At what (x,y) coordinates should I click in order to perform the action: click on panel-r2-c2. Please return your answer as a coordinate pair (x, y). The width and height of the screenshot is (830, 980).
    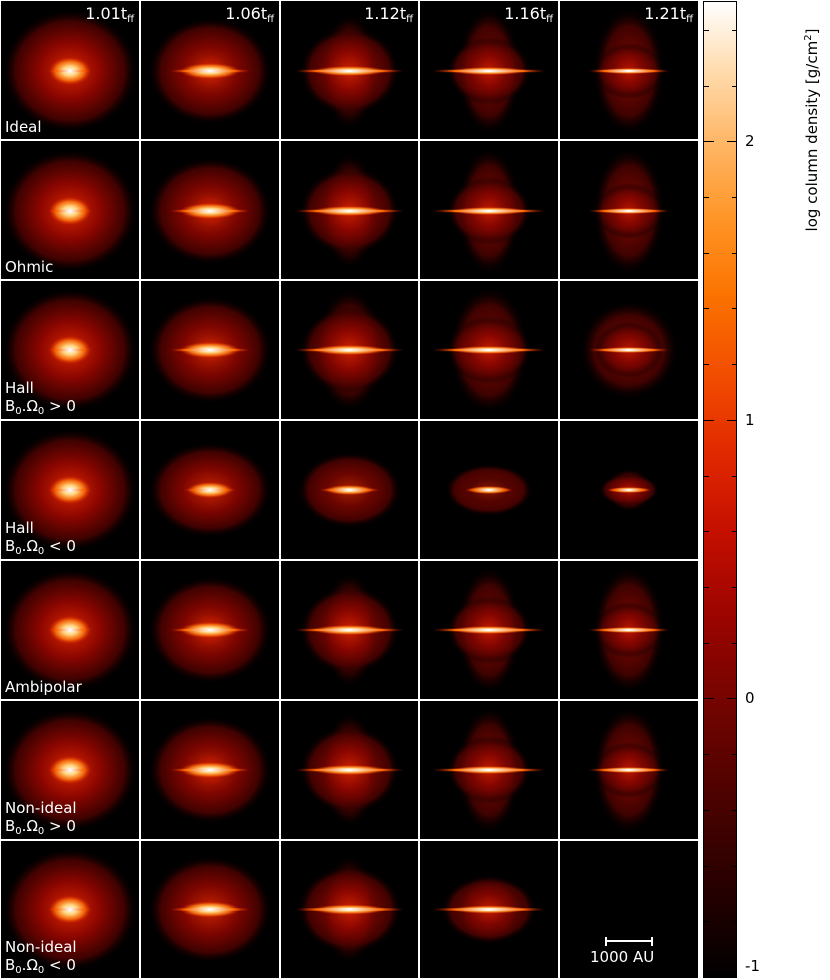
    Looking at the image, I should click on (349, 350).